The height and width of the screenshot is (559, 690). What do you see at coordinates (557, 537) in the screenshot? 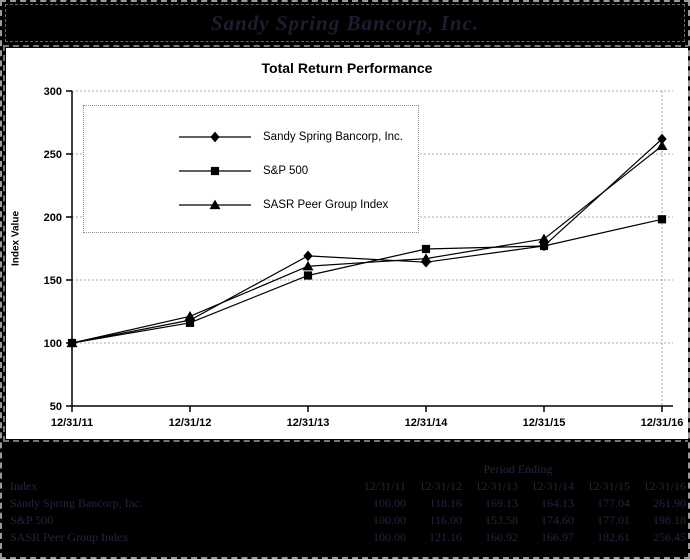
I see `index-value-cell: 166.97` at bounding box center [557, 537].